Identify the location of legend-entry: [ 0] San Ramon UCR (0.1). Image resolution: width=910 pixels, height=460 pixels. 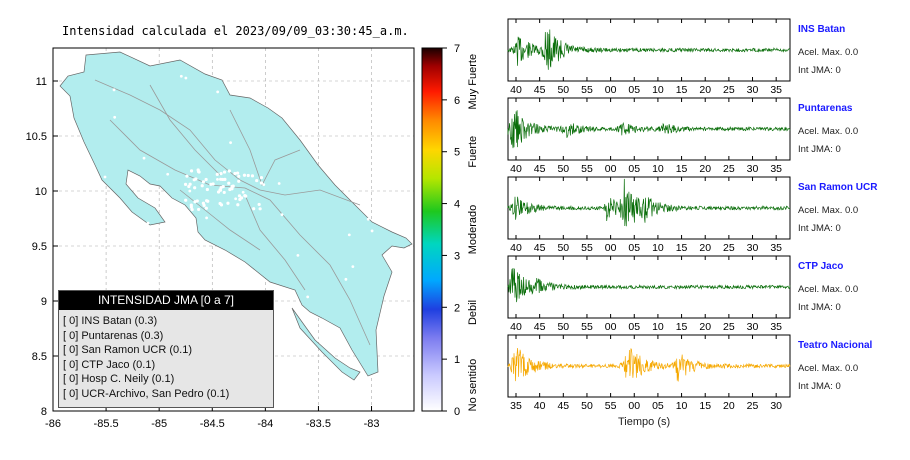
(127, 350).